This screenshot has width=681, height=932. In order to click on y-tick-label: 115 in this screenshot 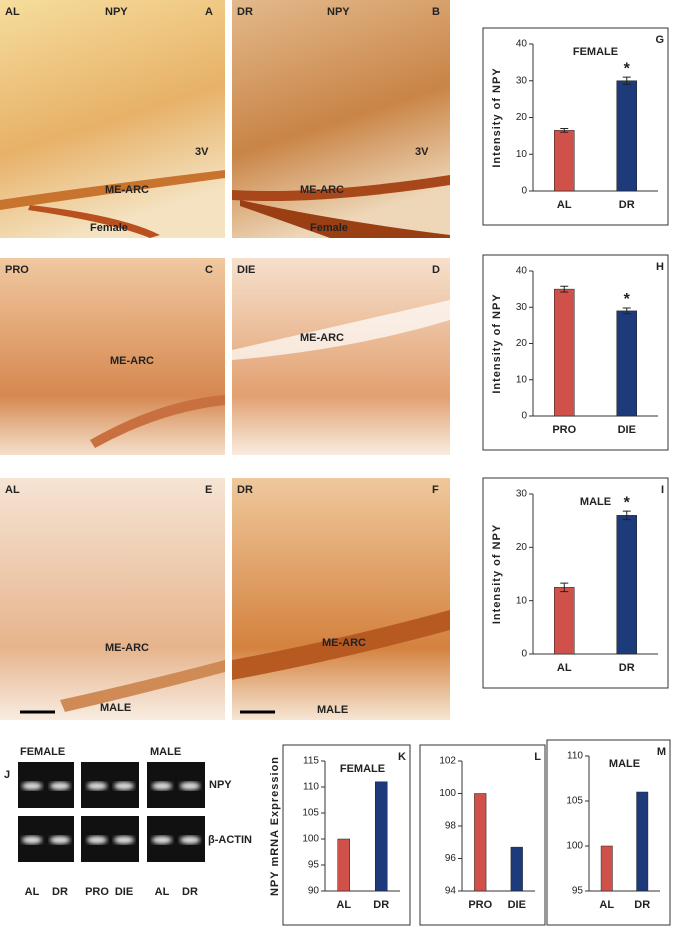, I will do `click(311, 761)`.